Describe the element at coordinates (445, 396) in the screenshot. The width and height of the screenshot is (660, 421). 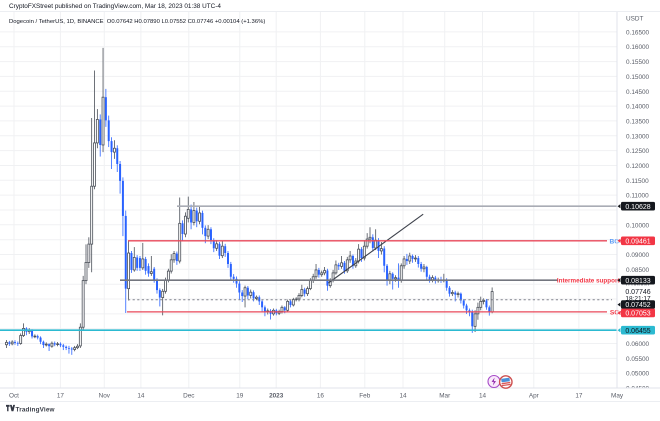
I see `svg-text: Mar` at that location.